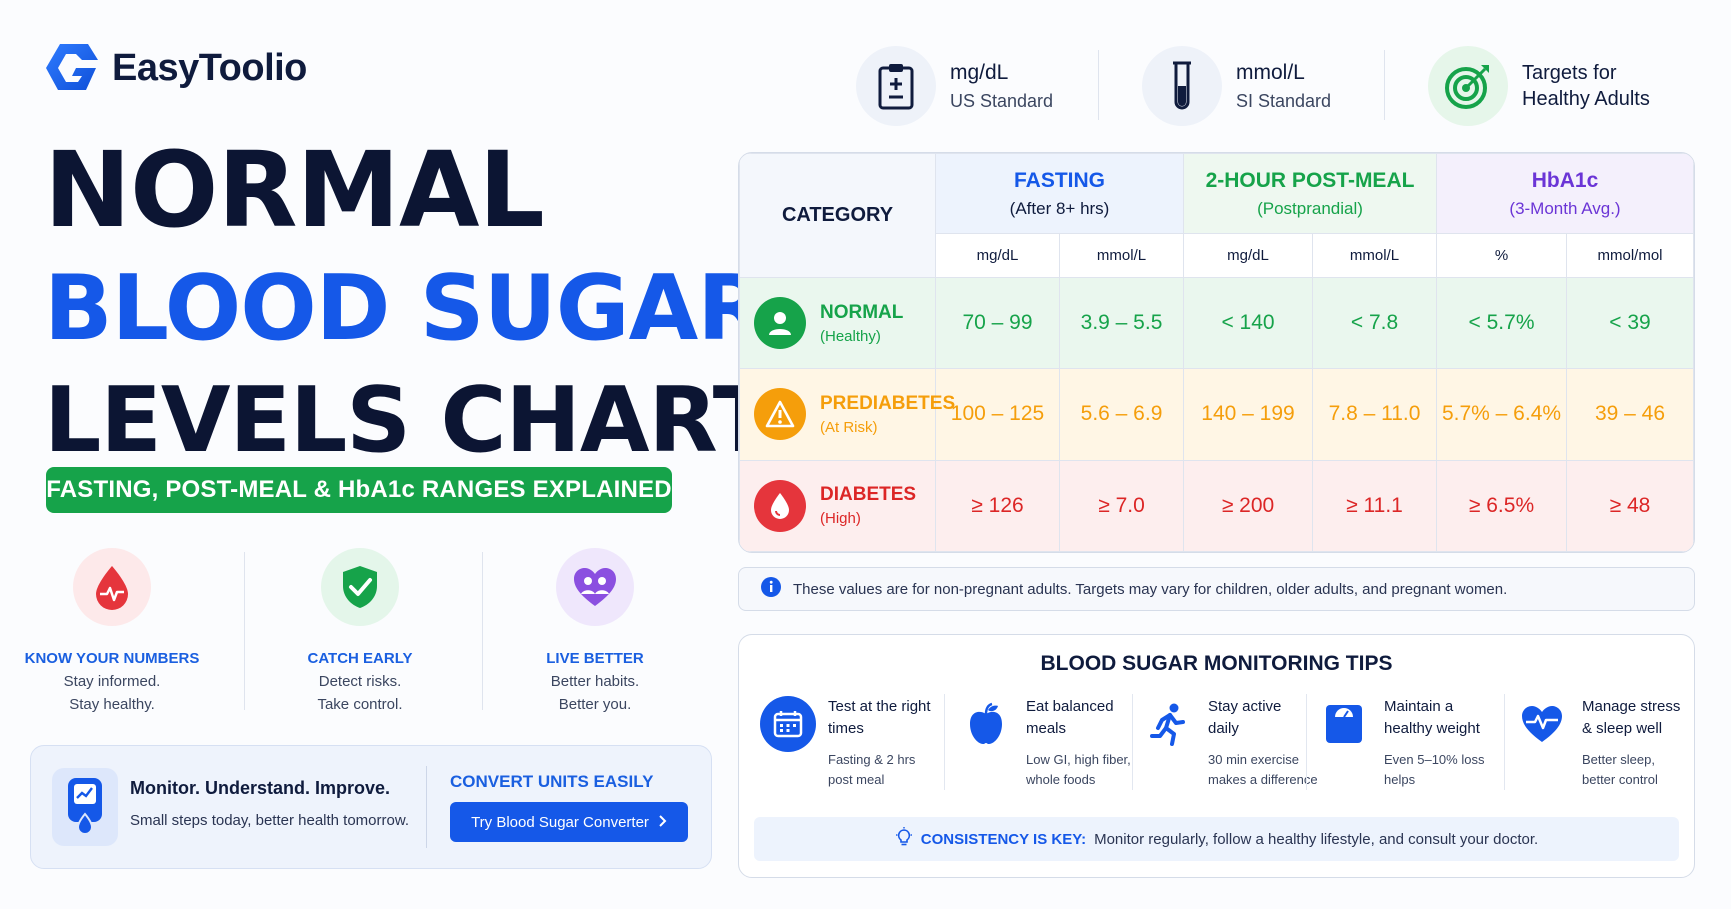 The width and height of the screenshot is (1731, 909). I want to click on table-cell: ≥ 200, so click(1248, 505).